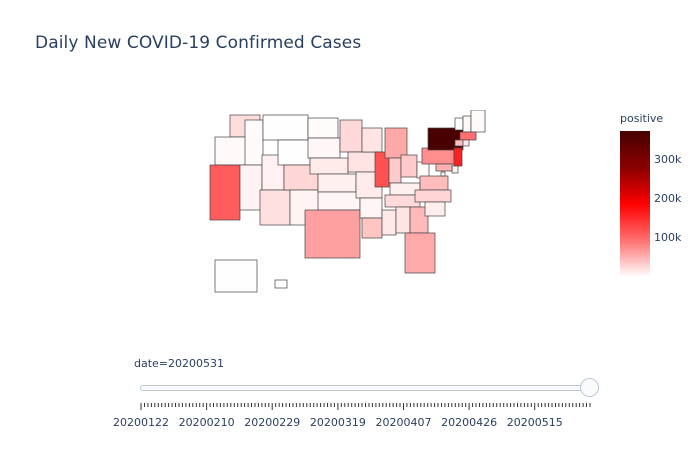  I want to click on state-ne, so click(329, 166).